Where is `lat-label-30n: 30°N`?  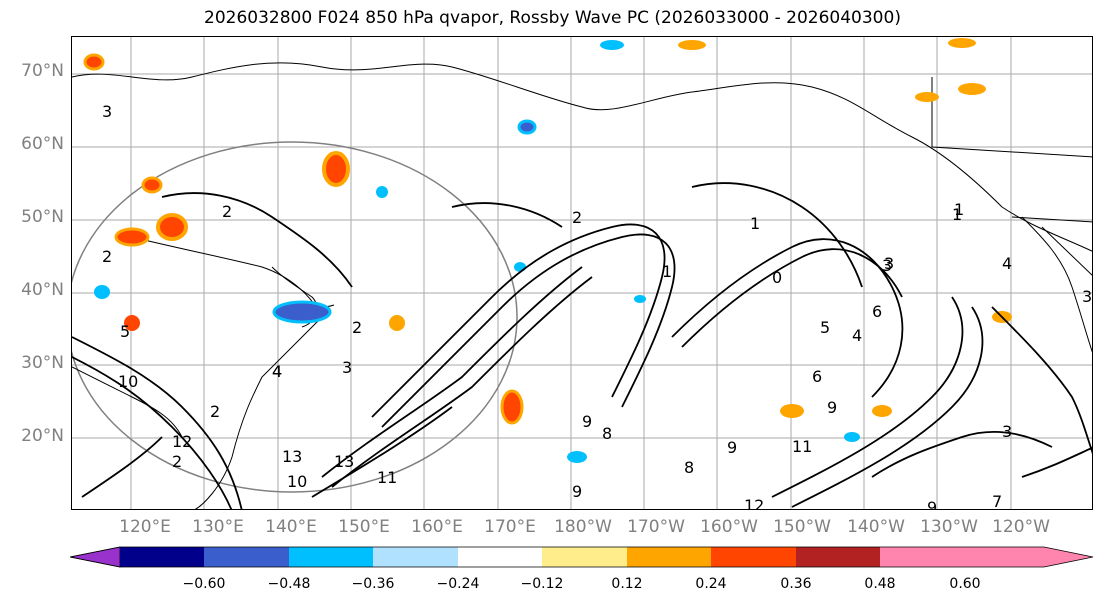
lat-label-30n: 30°N is located at coordinates (42, 363).